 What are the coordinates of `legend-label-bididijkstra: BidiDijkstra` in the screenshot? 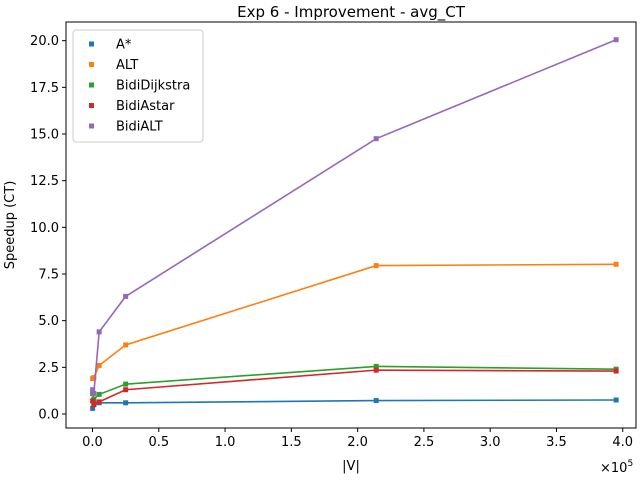 It's located at (153, 86).